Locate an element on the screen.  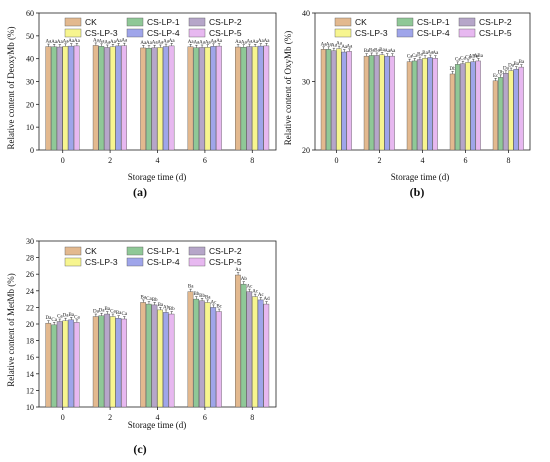
significance-label: ABa is located at coordinates (479, 56).